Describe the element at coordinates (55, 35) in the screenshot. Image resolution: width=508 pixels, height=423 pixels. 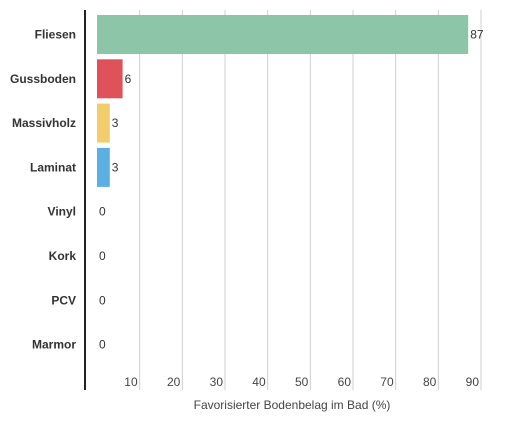
I see `category-label: Fliesen` at that location.